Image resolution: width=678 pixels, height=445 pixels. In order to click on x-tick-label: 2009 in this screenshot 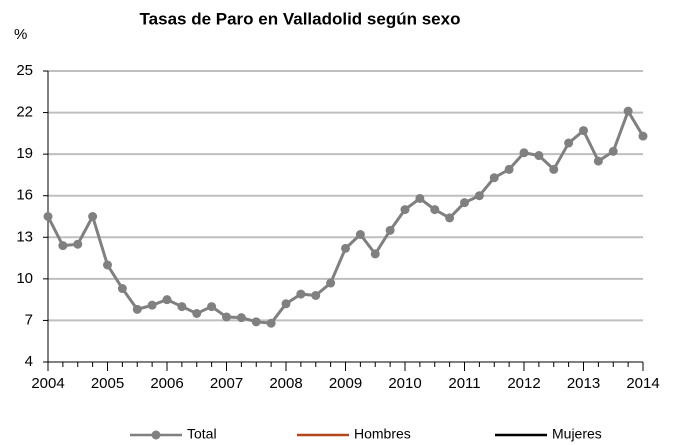, I will do `click(345, 383)`.